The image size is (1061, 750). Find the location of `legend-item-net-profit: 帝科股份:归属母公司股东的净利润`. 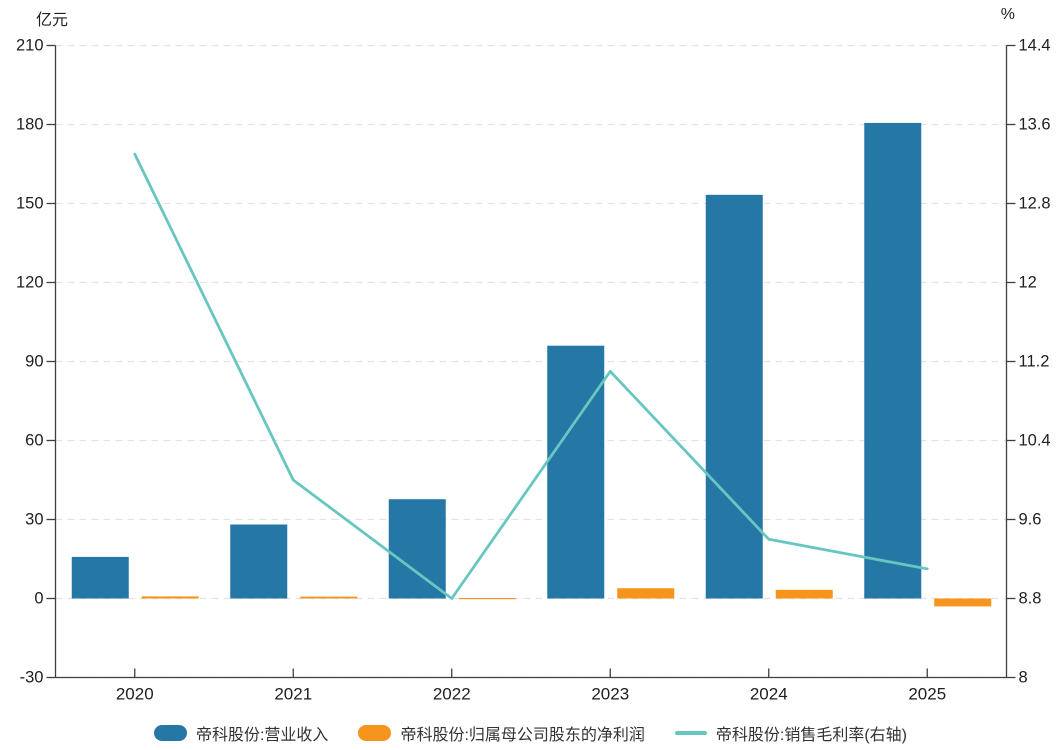

legend-item-net-profit: 帝科股份:归属母公司股东的净利润 is located at coordinates (501, 733).